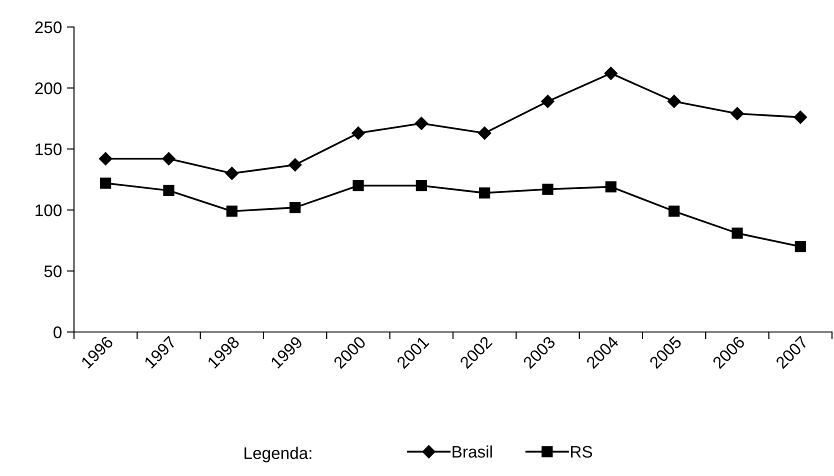  What do you see at coordinates (58, 332) in the screenshot?
I see `y-tick-label: 0` at bounding box center [58, 332].